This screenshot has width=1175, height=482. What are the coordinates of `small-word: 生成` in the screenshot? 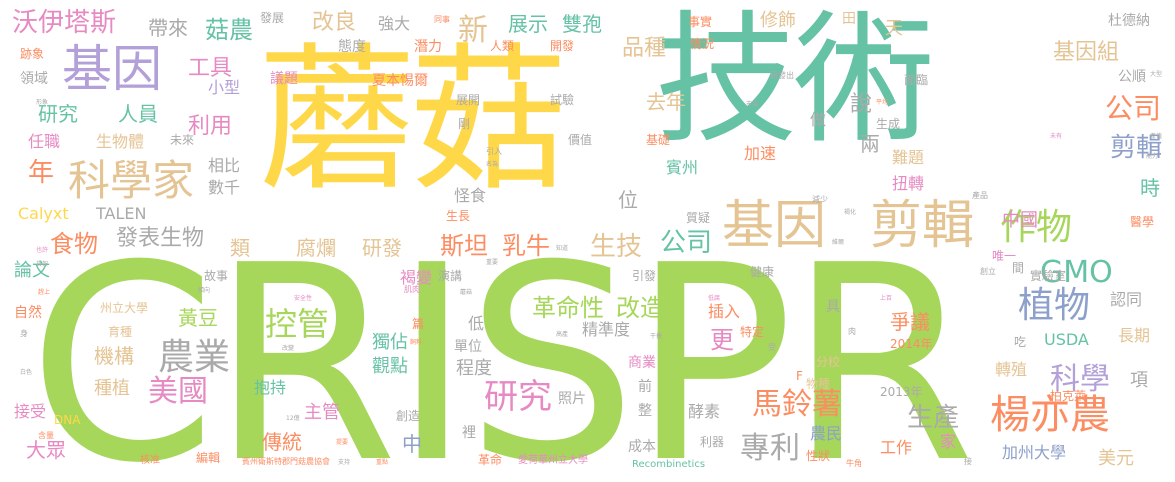 It's located at (888, 124).